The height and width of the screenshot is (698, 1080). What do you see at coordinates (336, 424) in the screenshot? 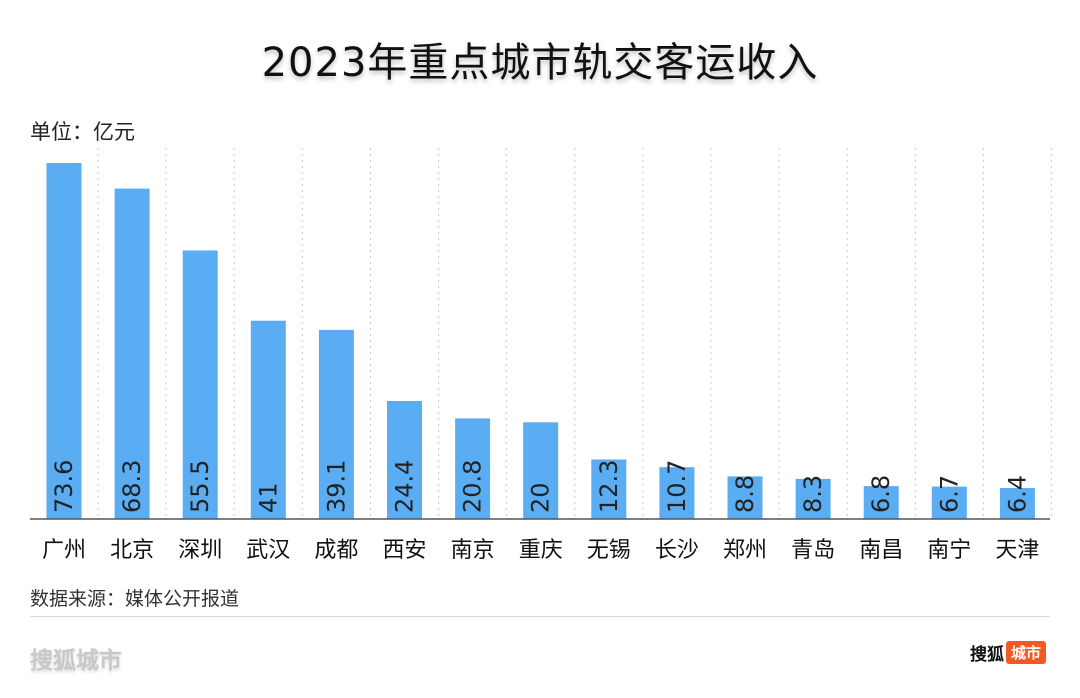
I see `bar-成都` at bounding box center [336, 424].